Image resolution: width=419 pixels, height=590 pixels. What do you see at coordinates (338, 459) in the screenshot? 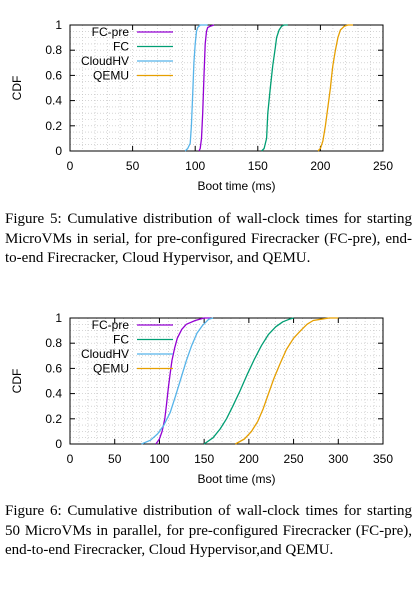
I see `x-tick-label: 300` at bounding box center [338, 459].